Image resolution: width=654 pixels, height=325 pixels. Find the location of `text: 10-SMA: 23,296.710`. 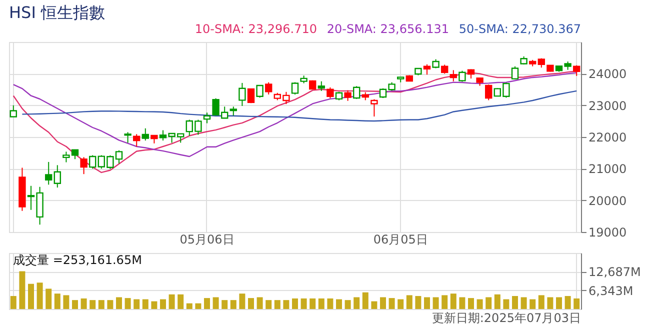

text: 10-SMA: 23,296.710 is located at coordinates (255, 29).